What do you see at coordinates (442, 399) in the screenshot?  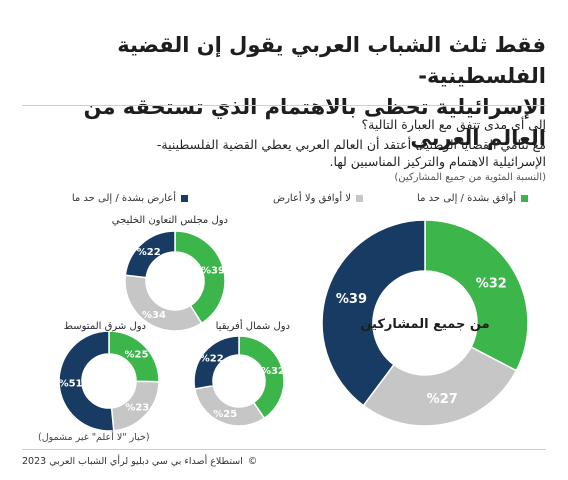 I see `slice-label-neutral: %27` at bounding box center [442, 399].